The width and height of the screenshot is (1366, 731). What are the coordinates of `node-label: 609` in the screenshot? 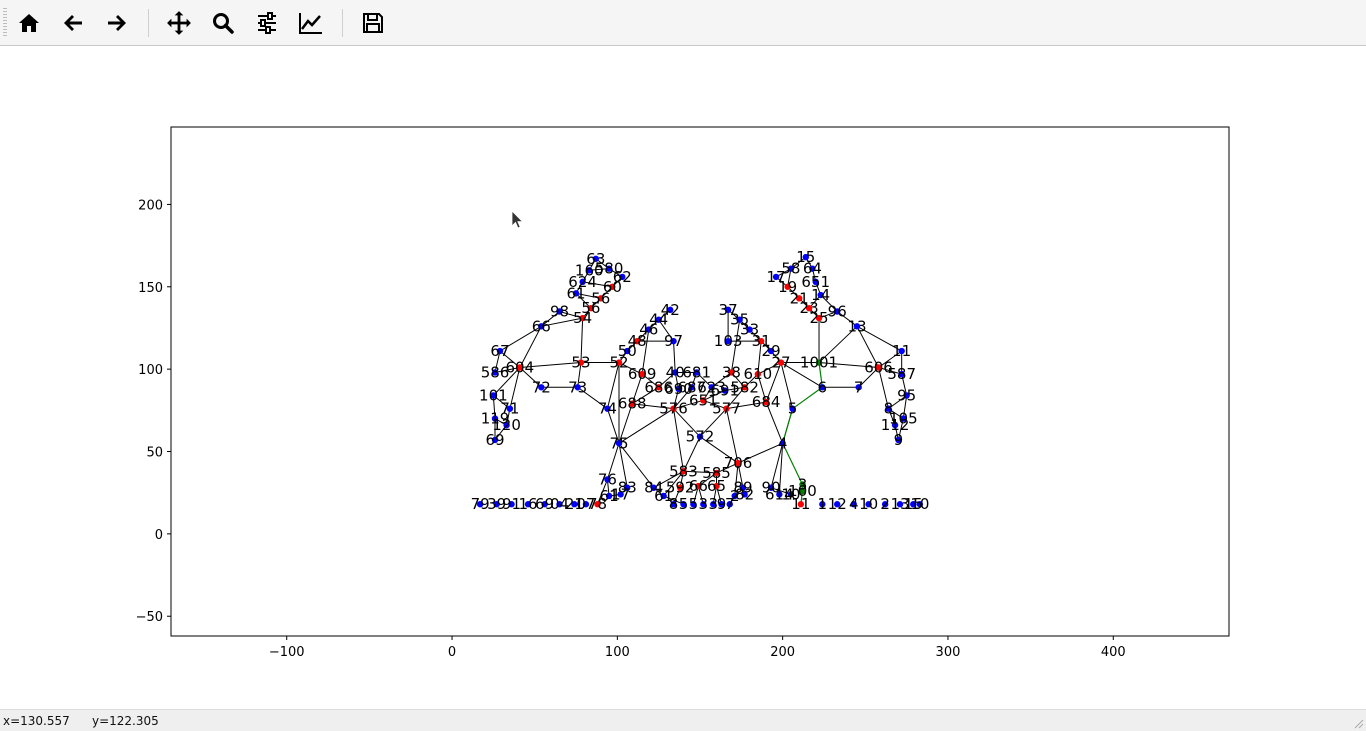 It's located at (642, 374).